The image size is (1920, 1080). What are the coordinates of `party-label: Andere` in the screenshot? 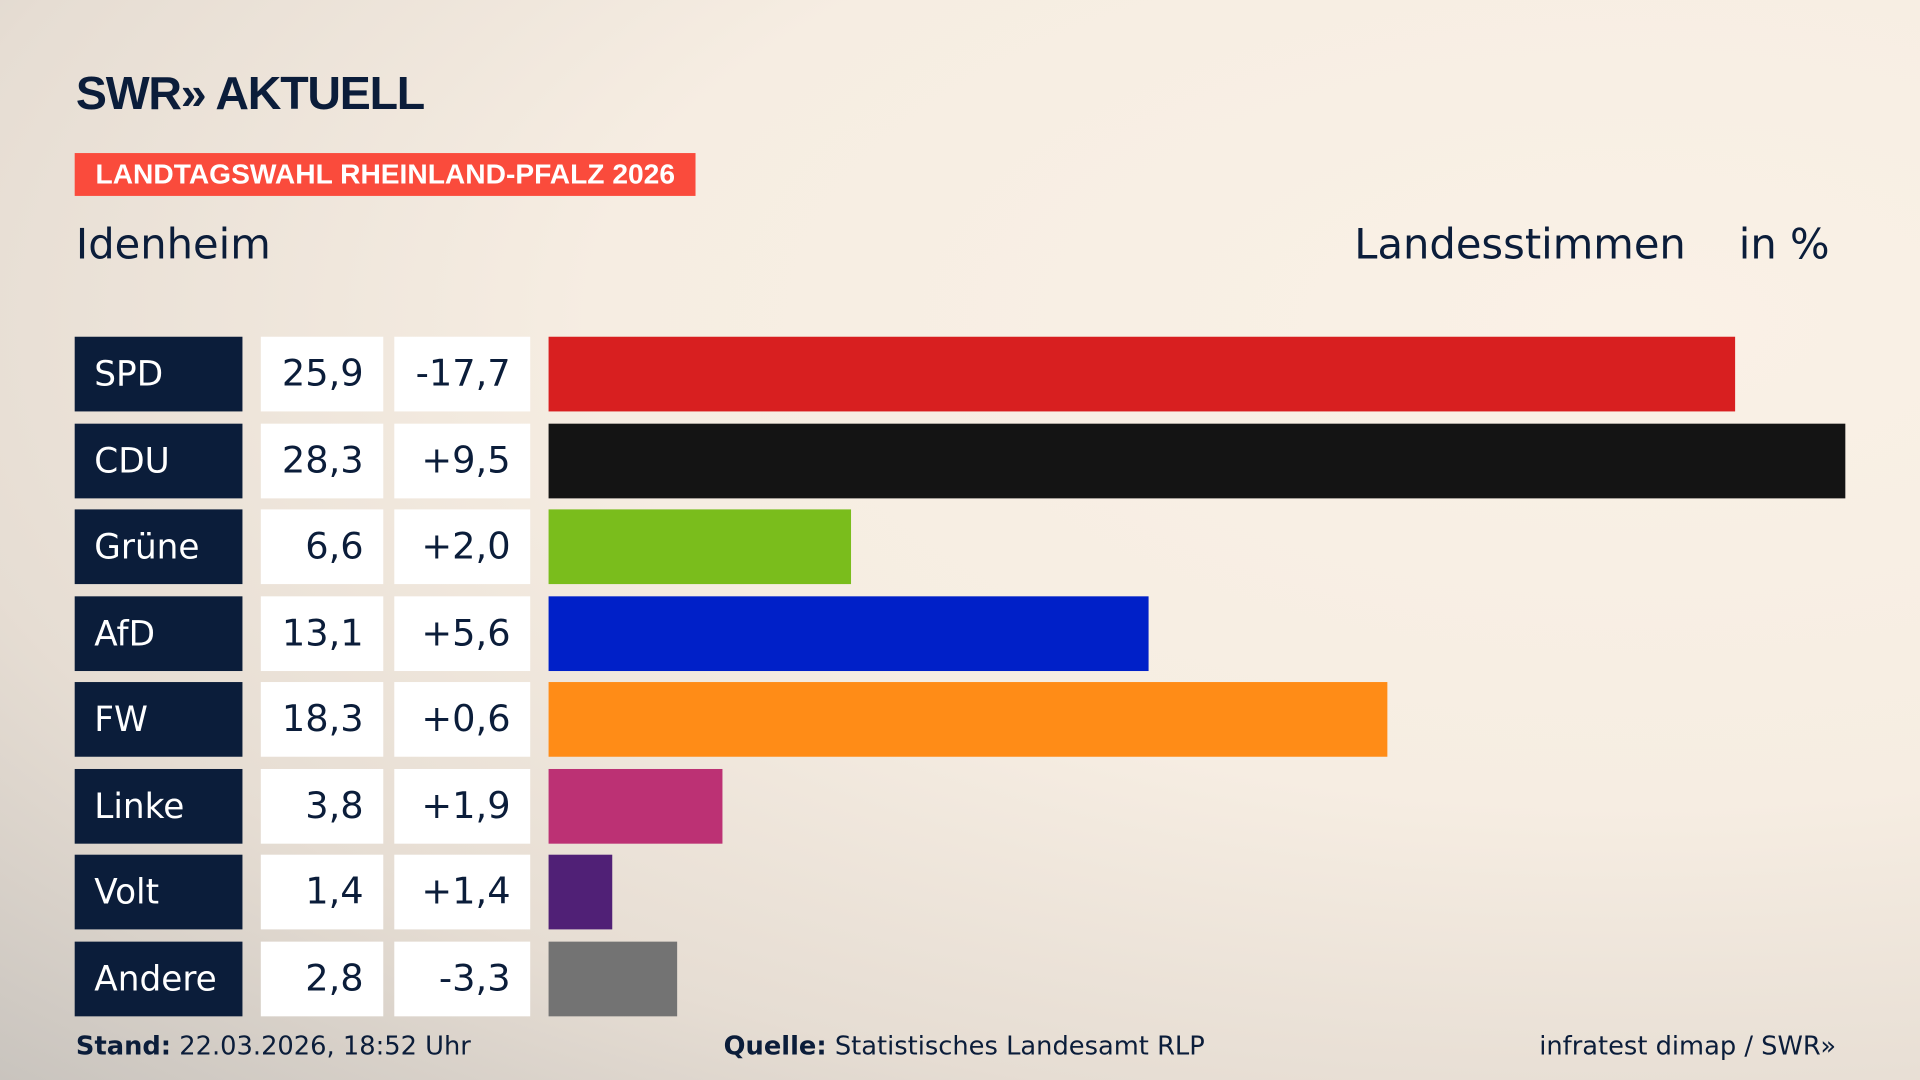 It's located at (158, 978).